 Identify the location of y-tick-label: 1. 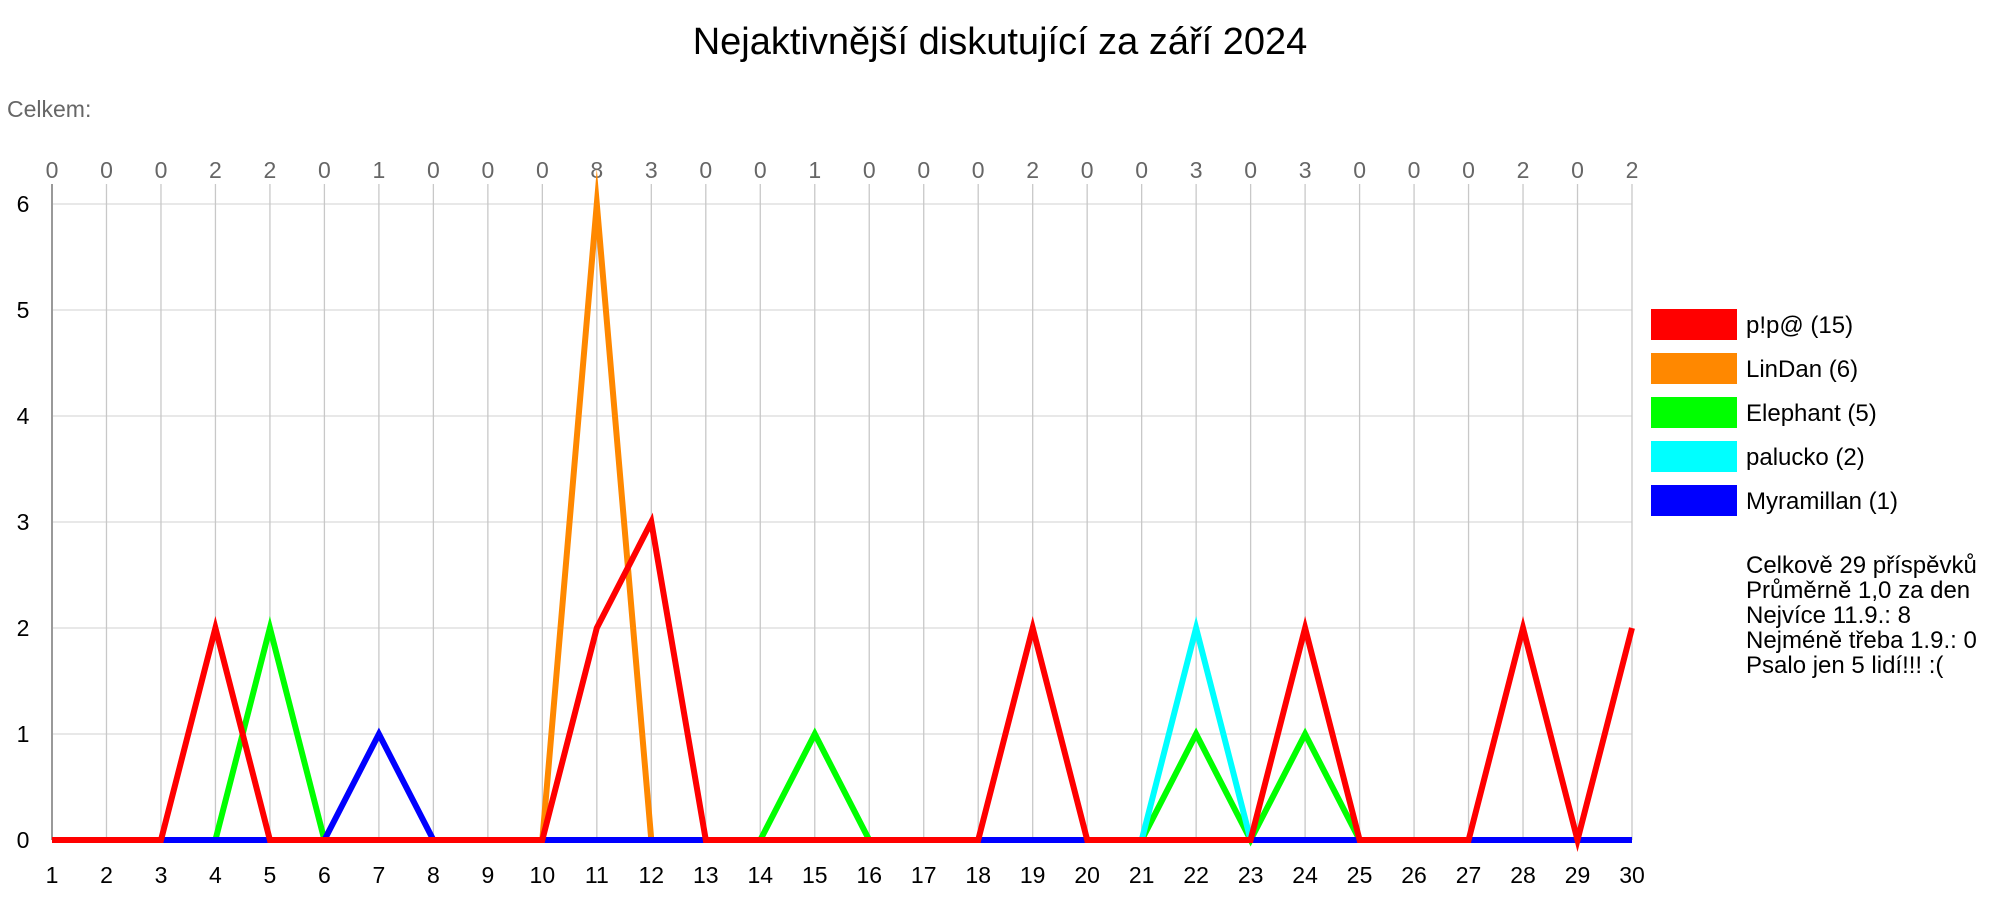
(23, 734).